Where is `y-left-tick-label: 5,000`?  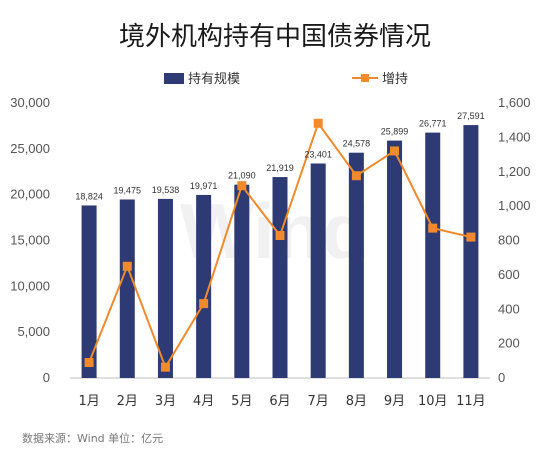
y-left-tick-label: 5,000 is located at coordinates (33, 331).